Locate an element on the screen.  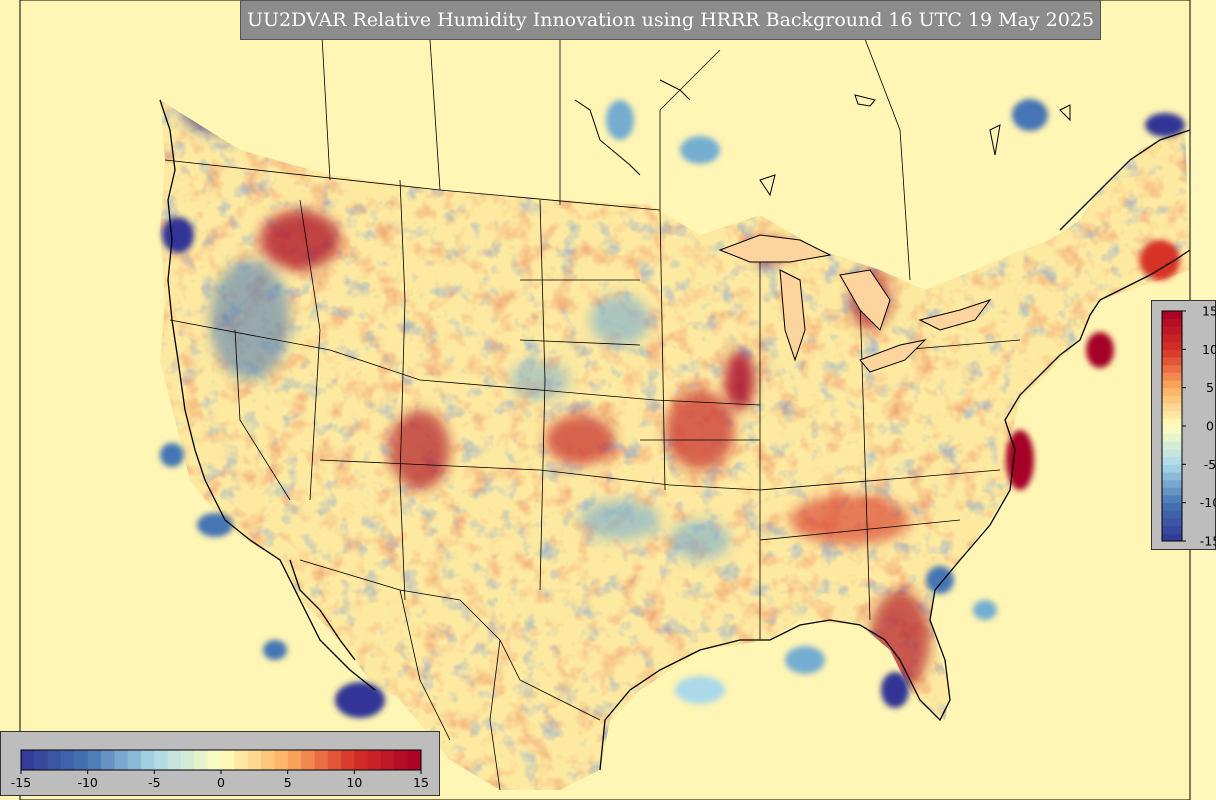
mexico-borders is located at coordinates (450, 675).